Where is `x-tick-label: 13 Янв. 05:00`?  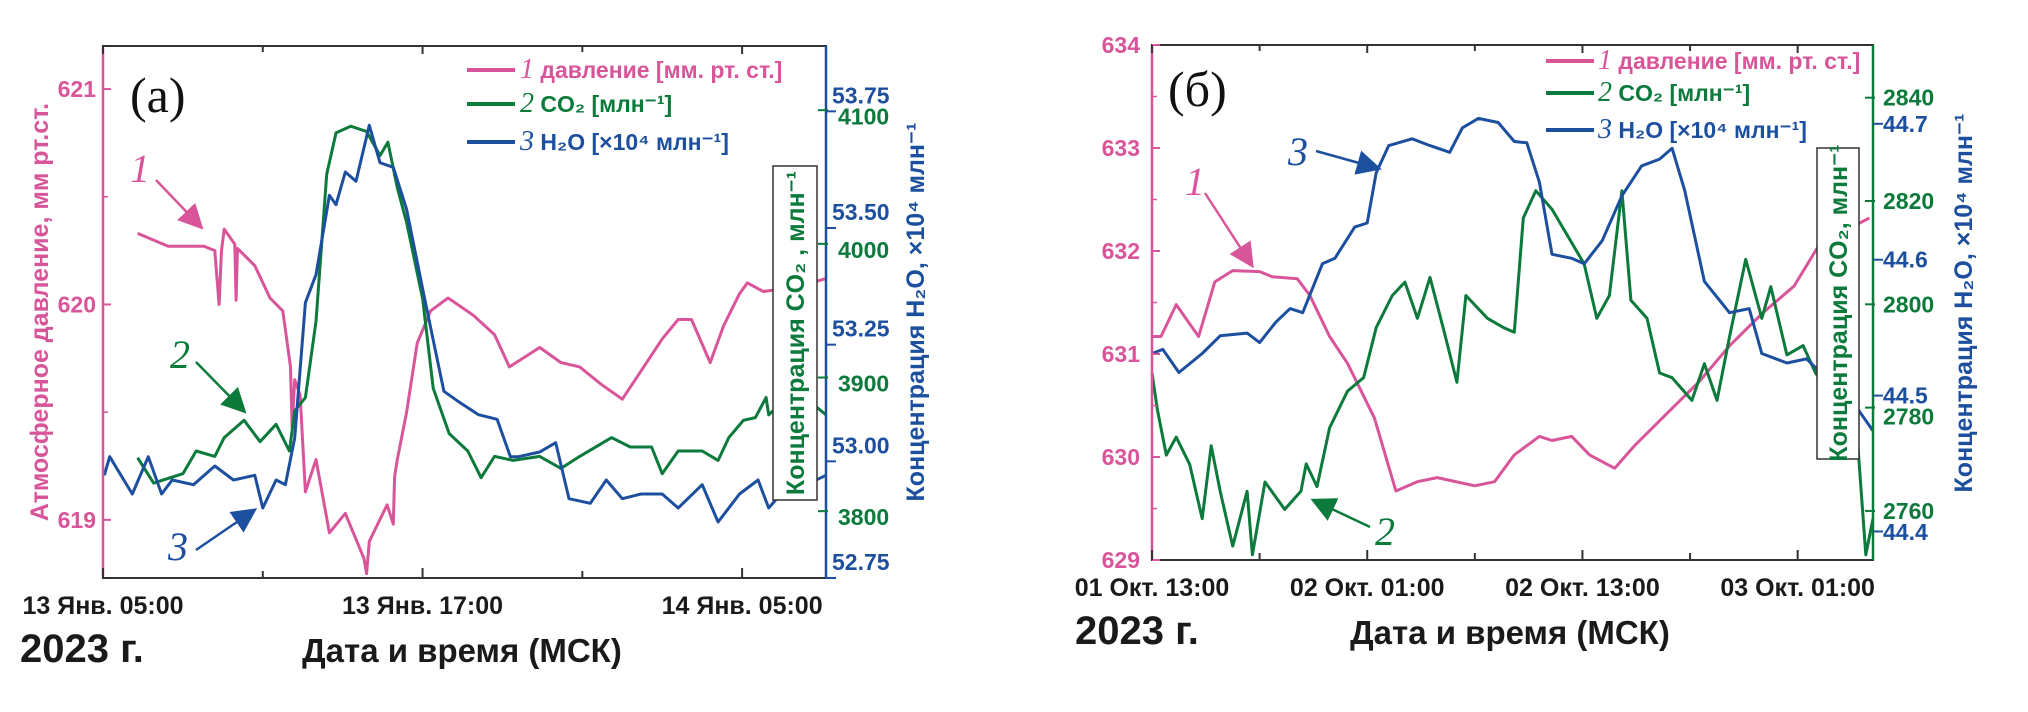
x-tick-label: 13 Янв. 05:00 is located at coordinates (102, 606).